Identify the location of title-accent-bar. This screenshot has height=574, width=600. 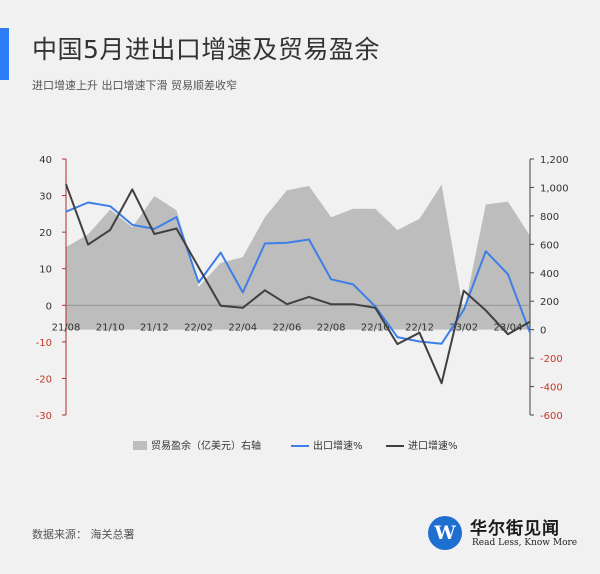
(4, 54).